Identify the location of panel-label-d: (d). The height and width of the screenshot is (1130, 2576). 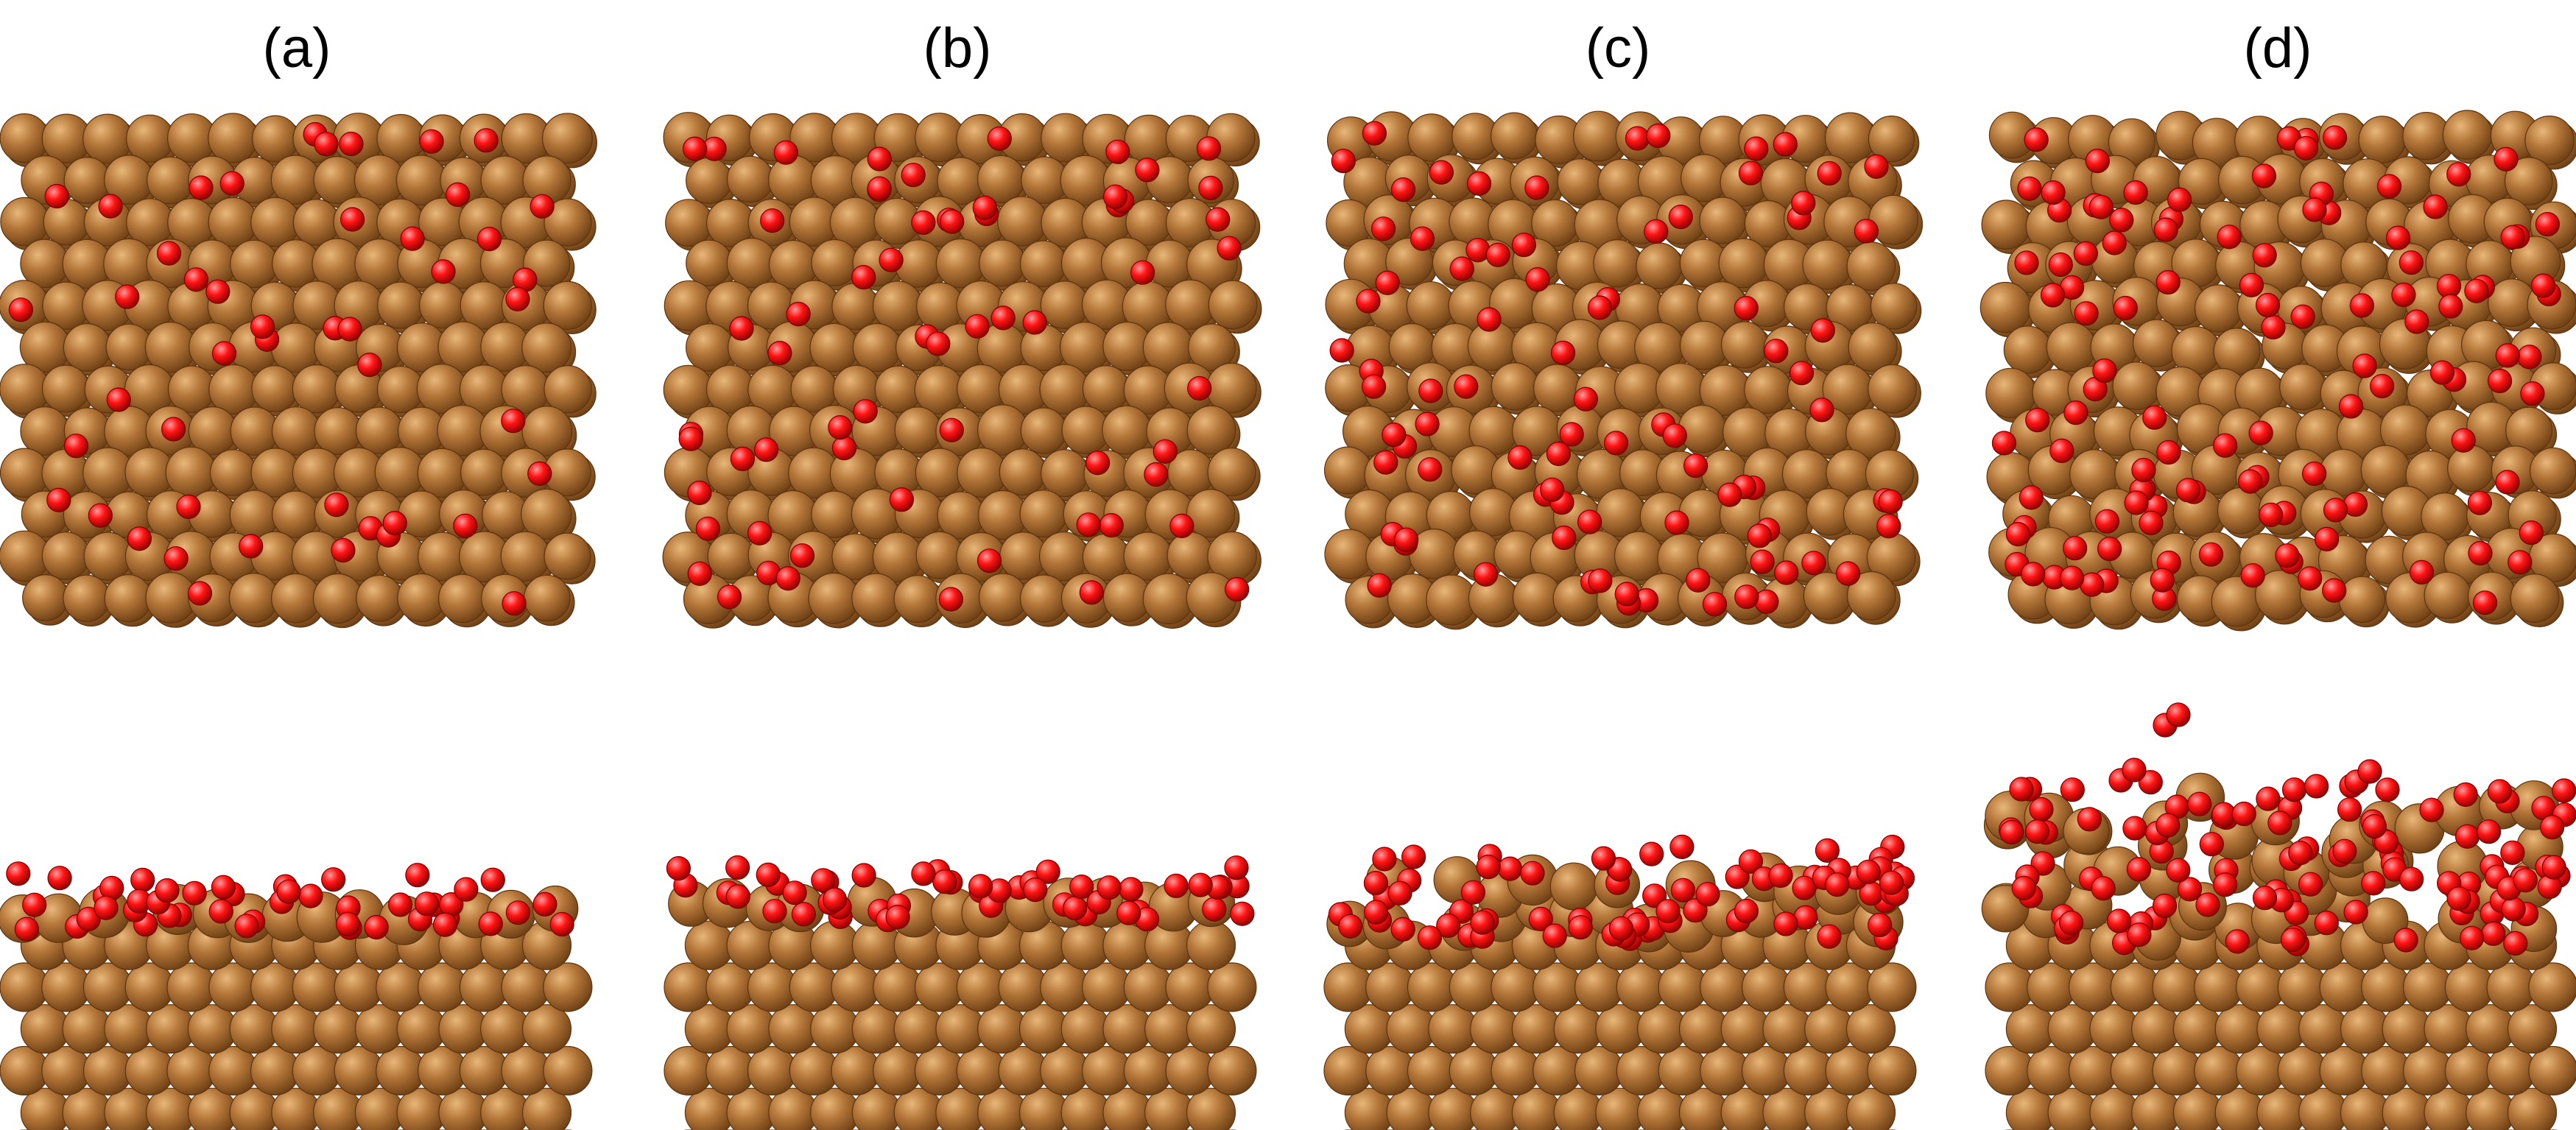
(2277, 48).